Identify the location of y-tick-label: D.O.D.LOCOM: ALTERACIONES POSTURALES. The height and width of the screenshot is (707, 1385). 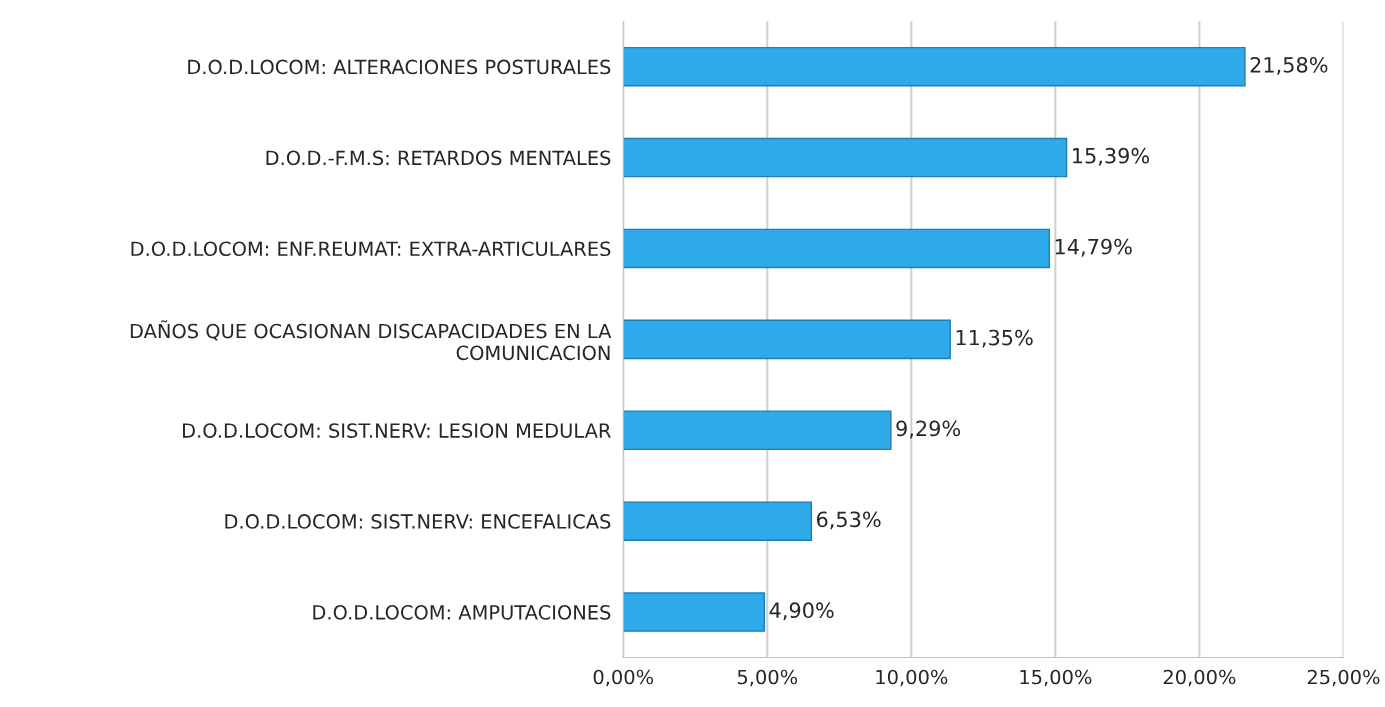
(399, 67).